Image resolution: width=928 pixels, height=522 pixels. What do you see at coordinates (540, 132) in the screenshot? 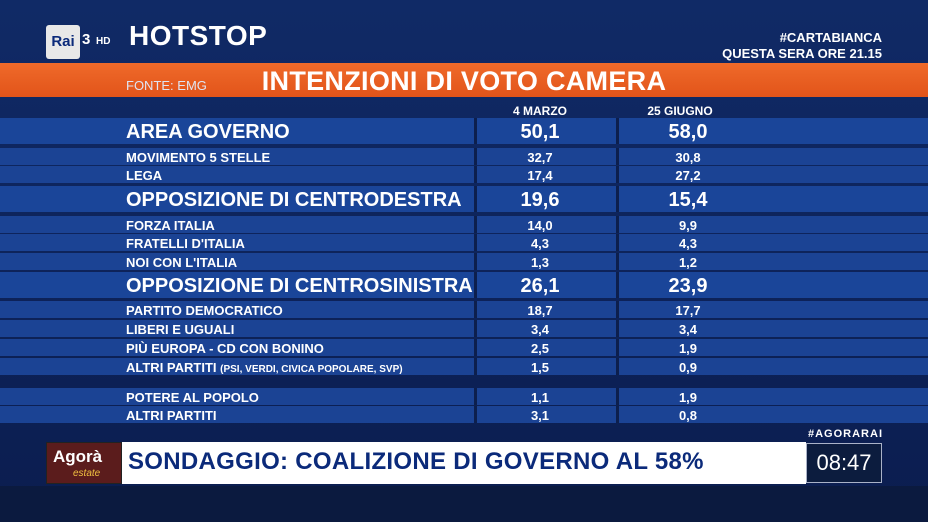
I see `value-march: 50,1` at bounding box center [540, 132].